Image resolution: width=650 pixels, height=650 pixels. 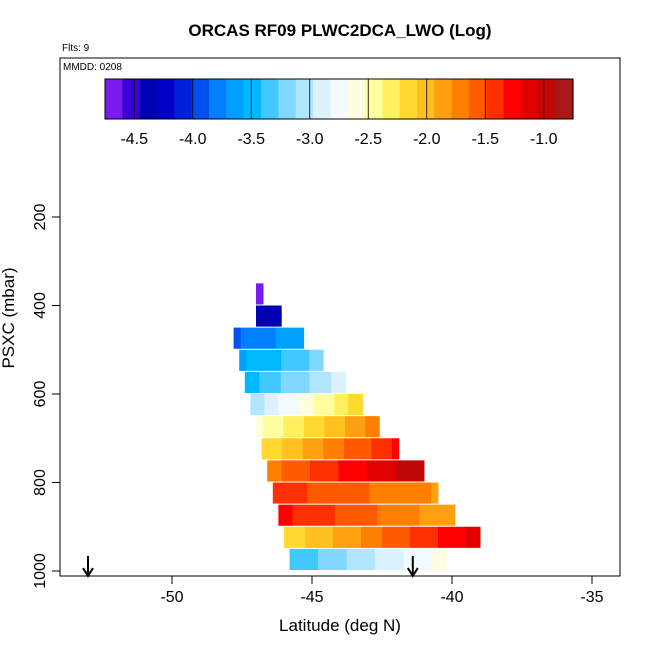 I want to click on colorbar-tick-label: -4.0, so click(x=193, y=139).